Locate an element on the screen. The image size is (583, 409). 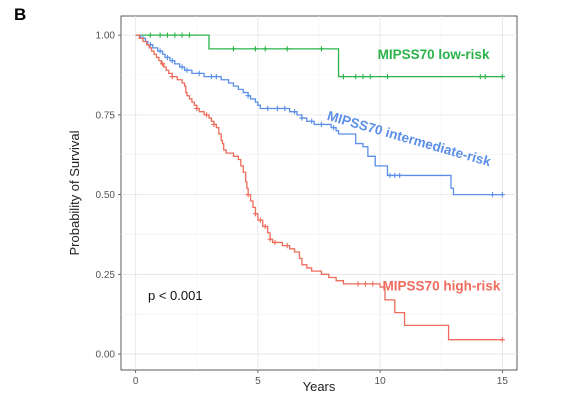
y-tick-label: 0.75 is located at coordinates (106, 115).